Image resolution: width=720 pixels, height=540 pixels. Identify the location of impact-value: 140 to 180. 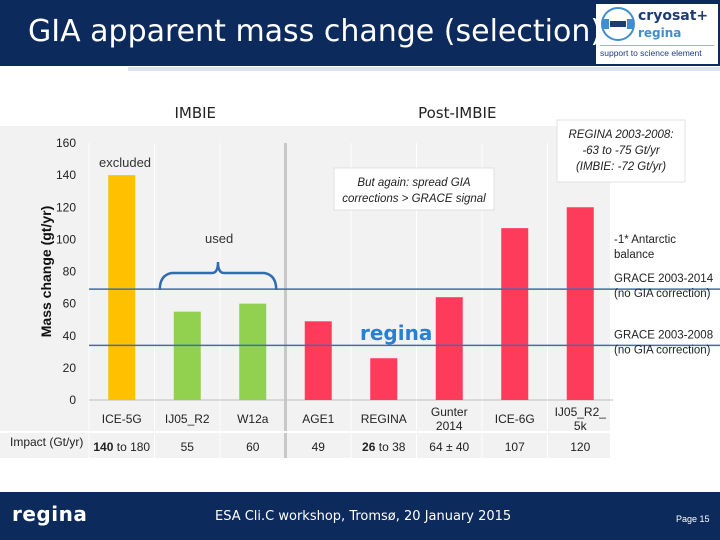
(121, 447).